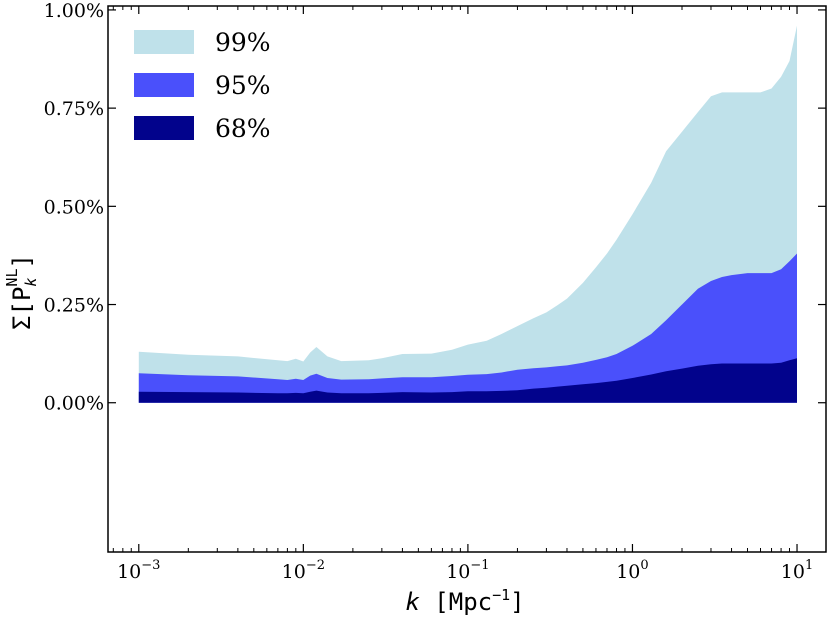  What do you see at coordinates (797, 570) in the screenshot?
I see `x-tick-label: 10¹` at bounding box center [797, 570].